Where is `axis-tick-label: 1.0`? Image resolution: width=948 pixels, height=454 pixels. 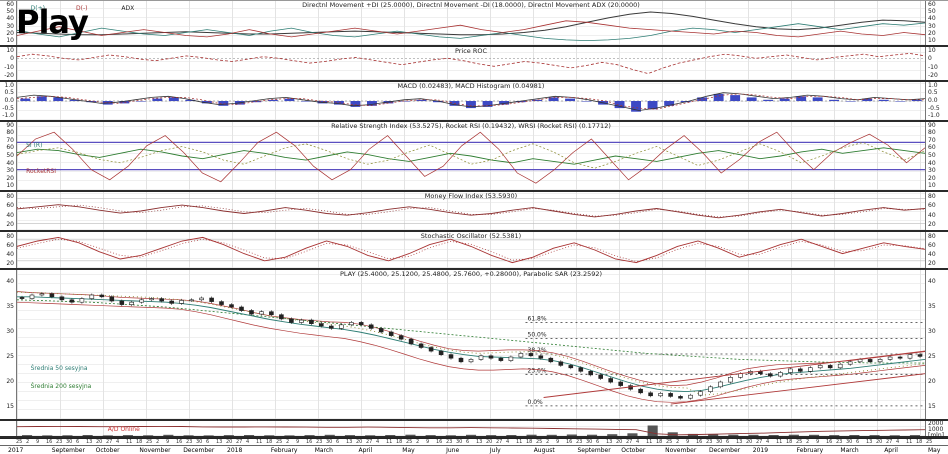
axis-tick-label: 1.0 is located at coordinates (933, 86).